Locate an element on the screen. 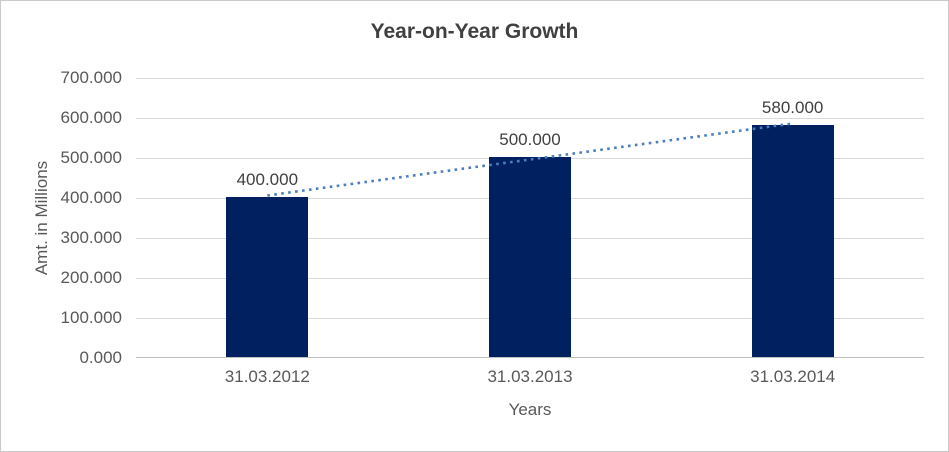 This screenshot has width=949, height=452. bar-value-label: 500.000 is located at coordinates (530, 139).